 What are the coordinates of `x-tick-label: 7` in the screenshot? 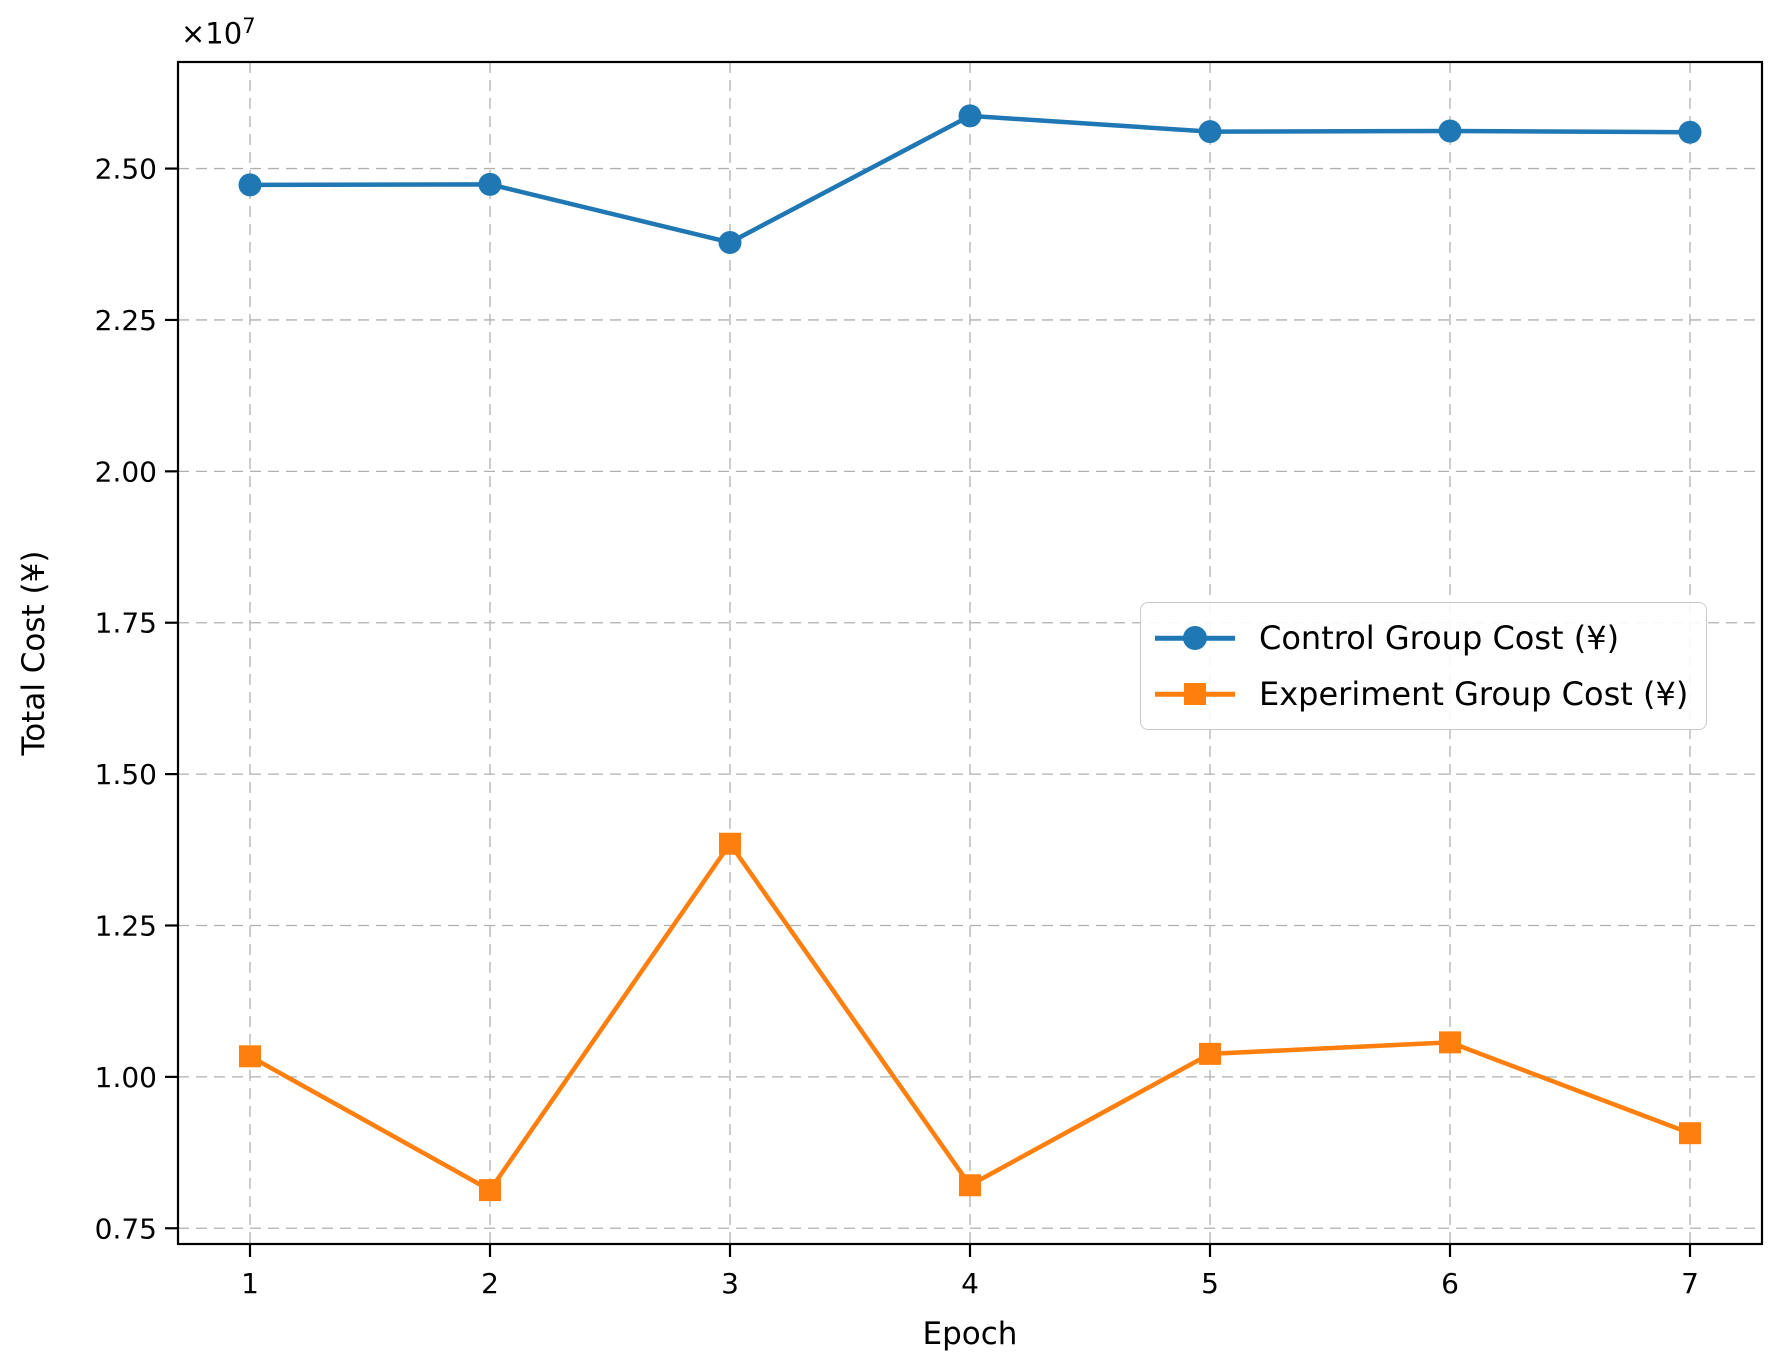 It's located at (1690, 1283).